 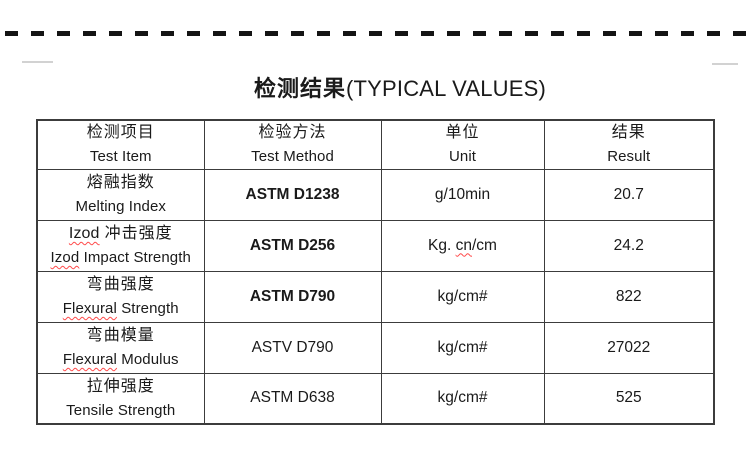 What do you see at coordinates (376, 33) in the screenshot?
I see `dashed-divider` at bounding box center [376, 33].